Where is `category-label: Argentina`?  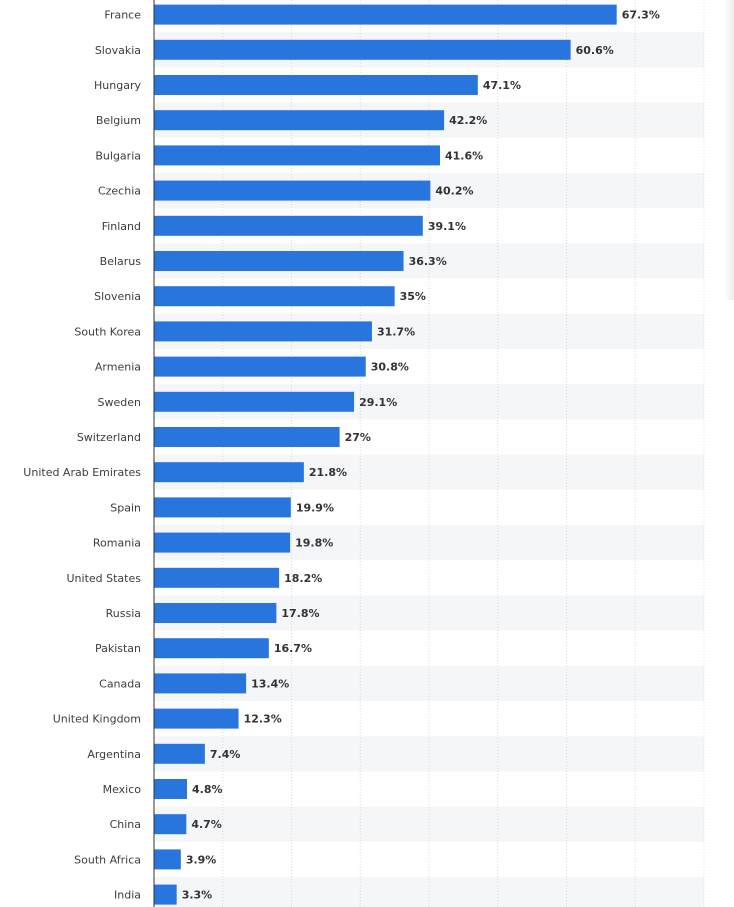 category-label: Argentina is located at coordinates (114, 754).